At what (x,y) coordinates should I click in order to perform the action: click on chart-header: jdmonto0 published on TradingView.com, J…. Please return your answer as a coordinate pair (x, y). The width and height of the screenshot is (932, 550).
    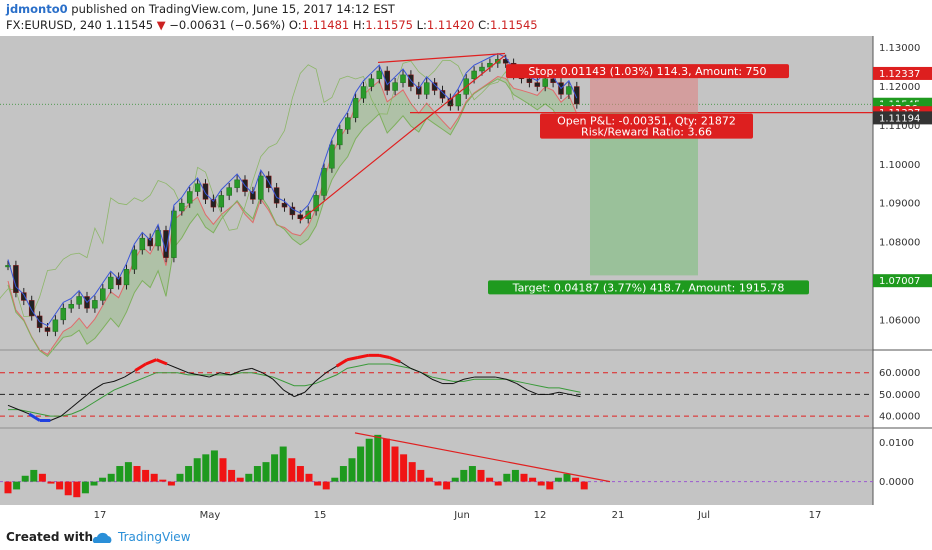
    Looking at the image, I should click on (466, 18).